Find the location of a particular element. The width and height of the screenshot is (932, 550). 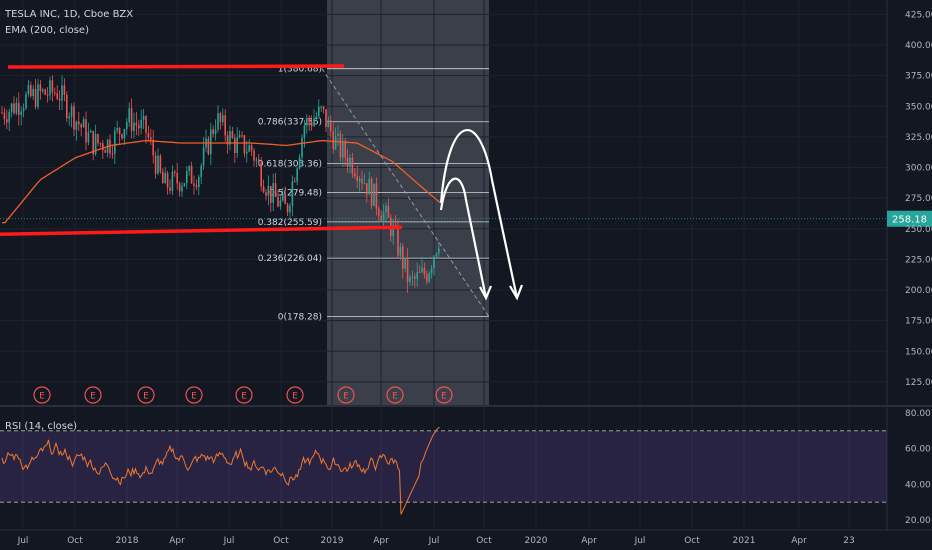

rsi-axis-label: 60.00 is located at coordinates (918, 450).